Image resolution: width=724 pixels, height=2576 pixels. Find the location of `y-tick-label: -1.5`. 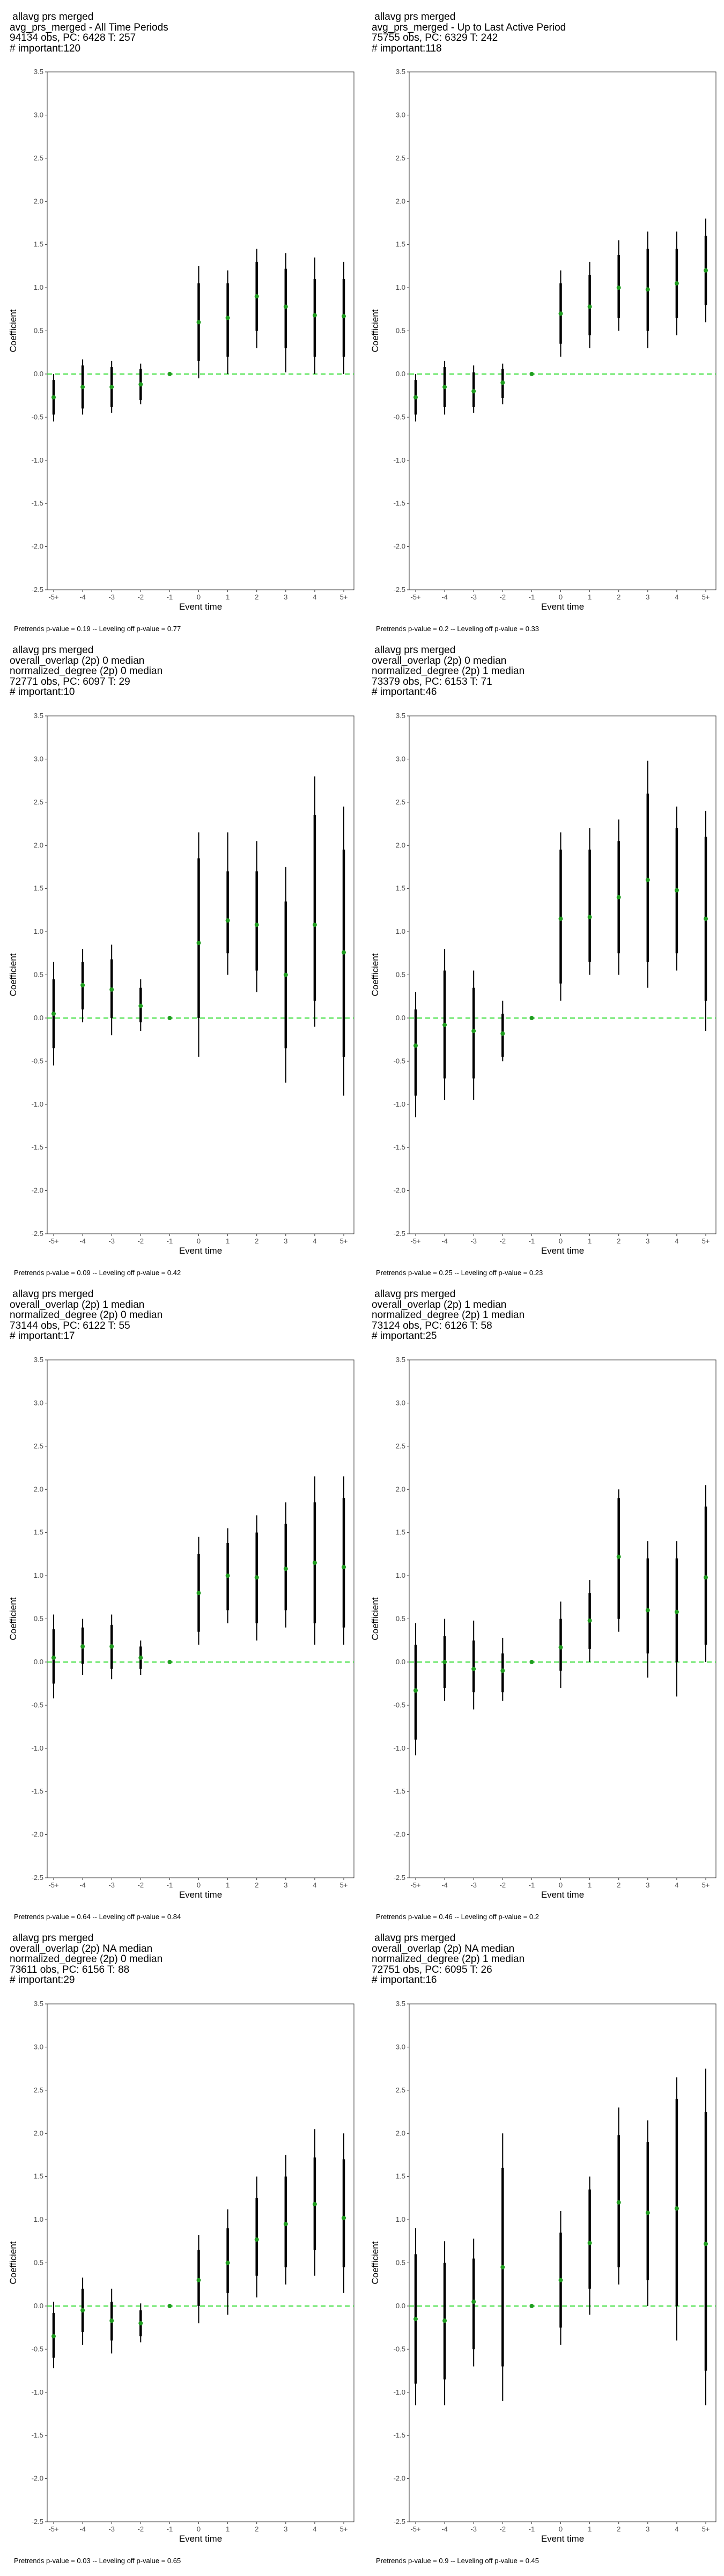

y-tick-label: -1.5 is located at coordinates (37, 2435).